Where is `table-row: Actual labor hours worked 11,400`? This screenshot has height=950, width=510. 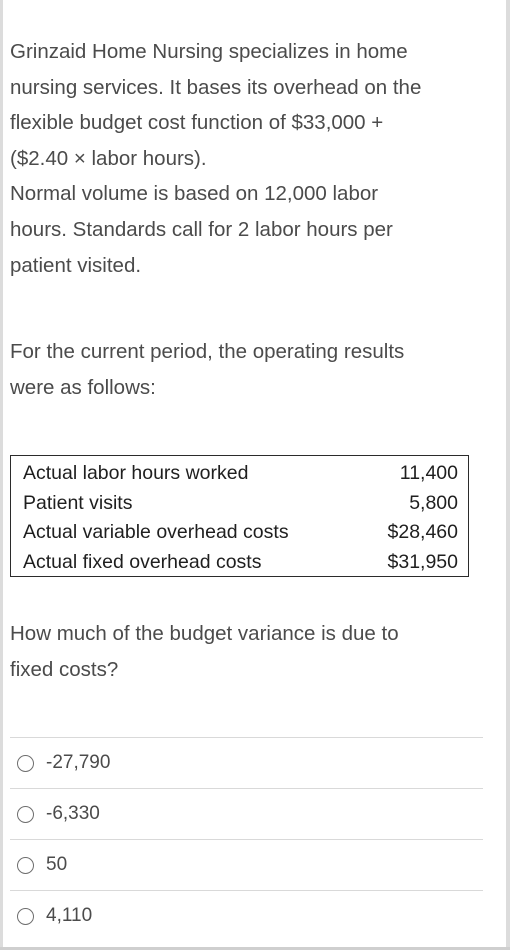
table-row: Actual labor hours worked 11,400 is located at coordinates (245, 474).